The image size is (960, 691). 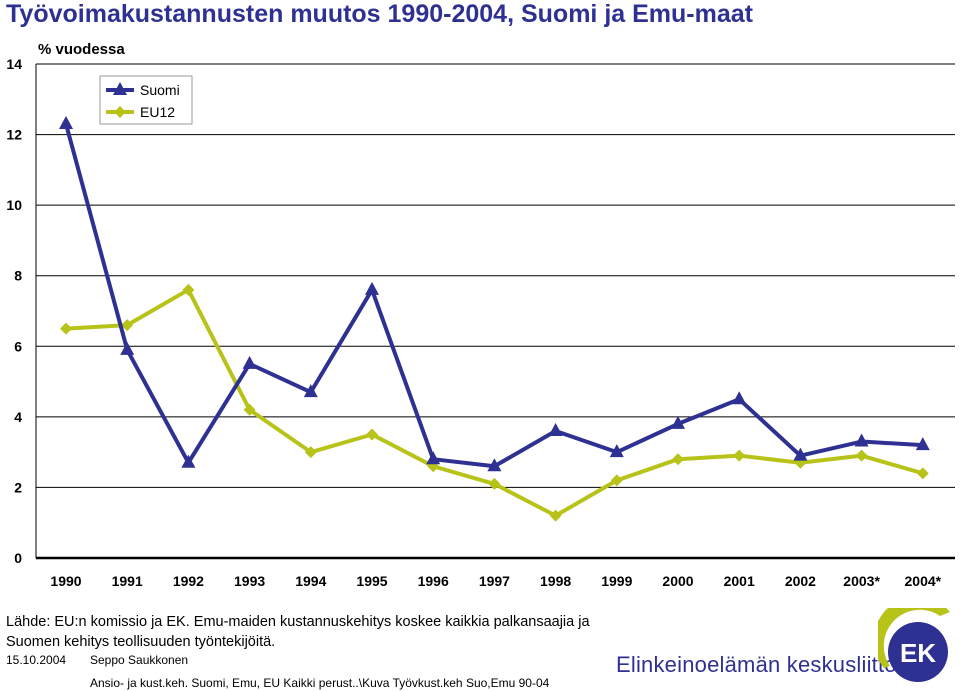 What do you see at coordinates (81, 49) in the screenshot?
I see `y-axis-label: % vuodessa` at bounding box center [81, 49].